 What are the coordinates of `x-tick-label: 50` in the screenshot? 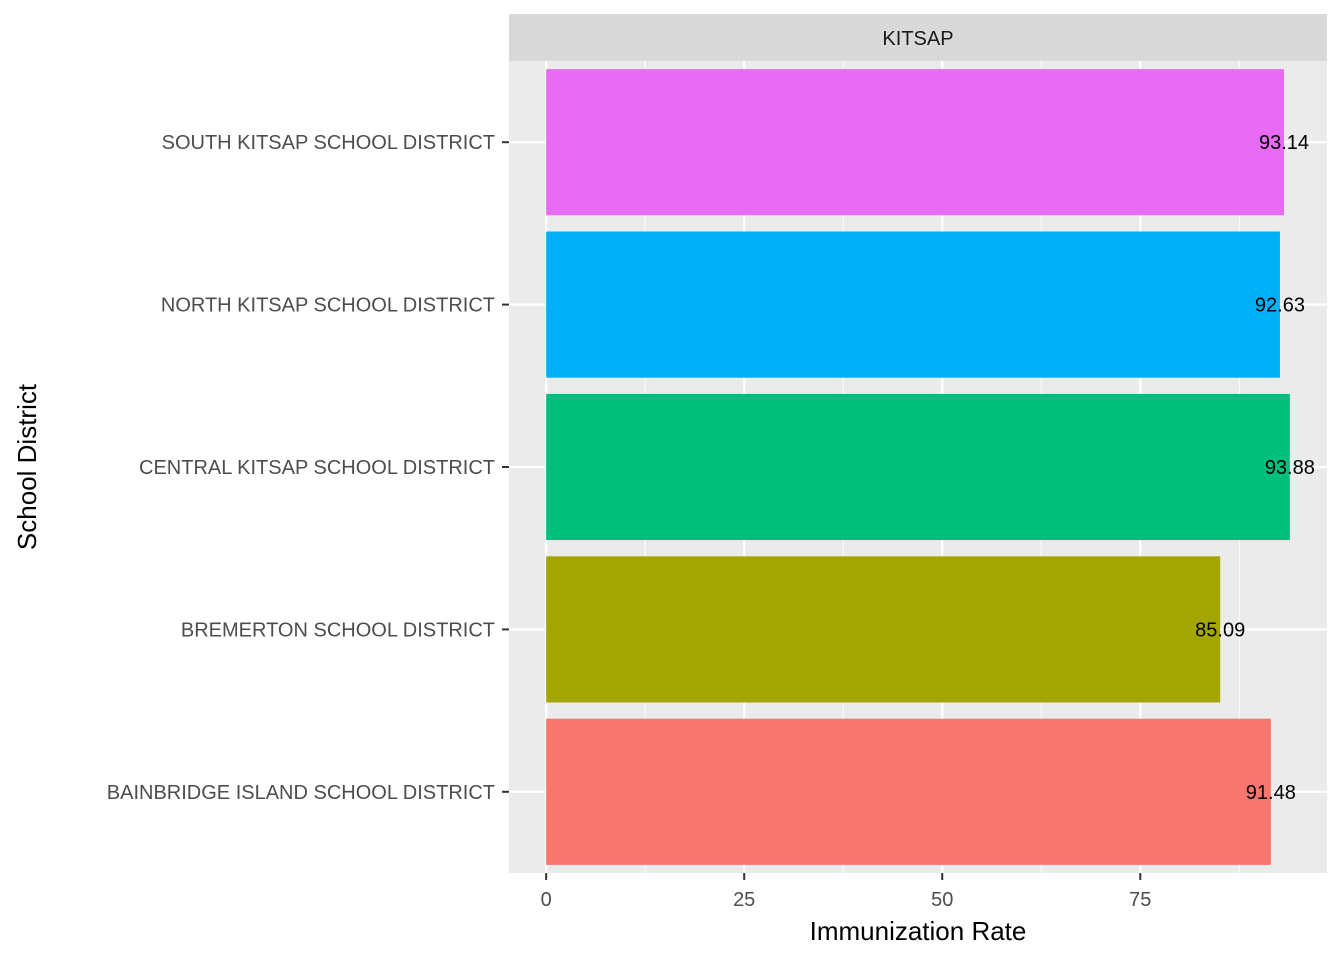 It's located at (942, 900).